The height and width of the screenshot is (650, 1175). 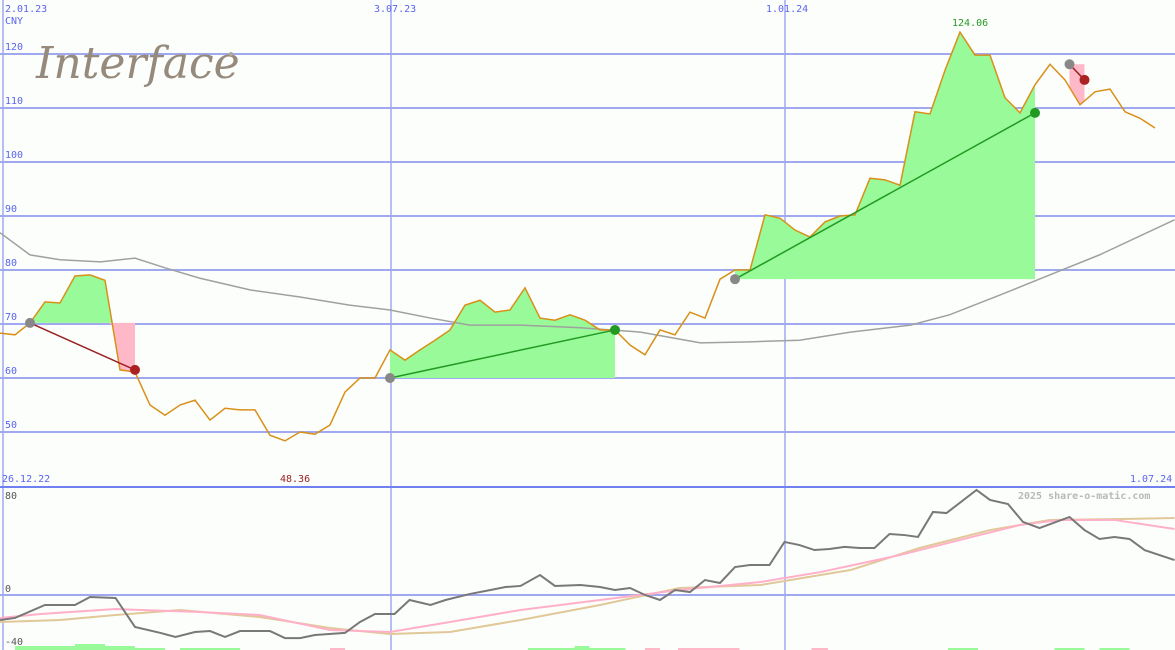 What do you see at coordinates (8, 589) in the screenshot?
I see `oscillator-tick-label: 0` at bounding box center [8, 589].